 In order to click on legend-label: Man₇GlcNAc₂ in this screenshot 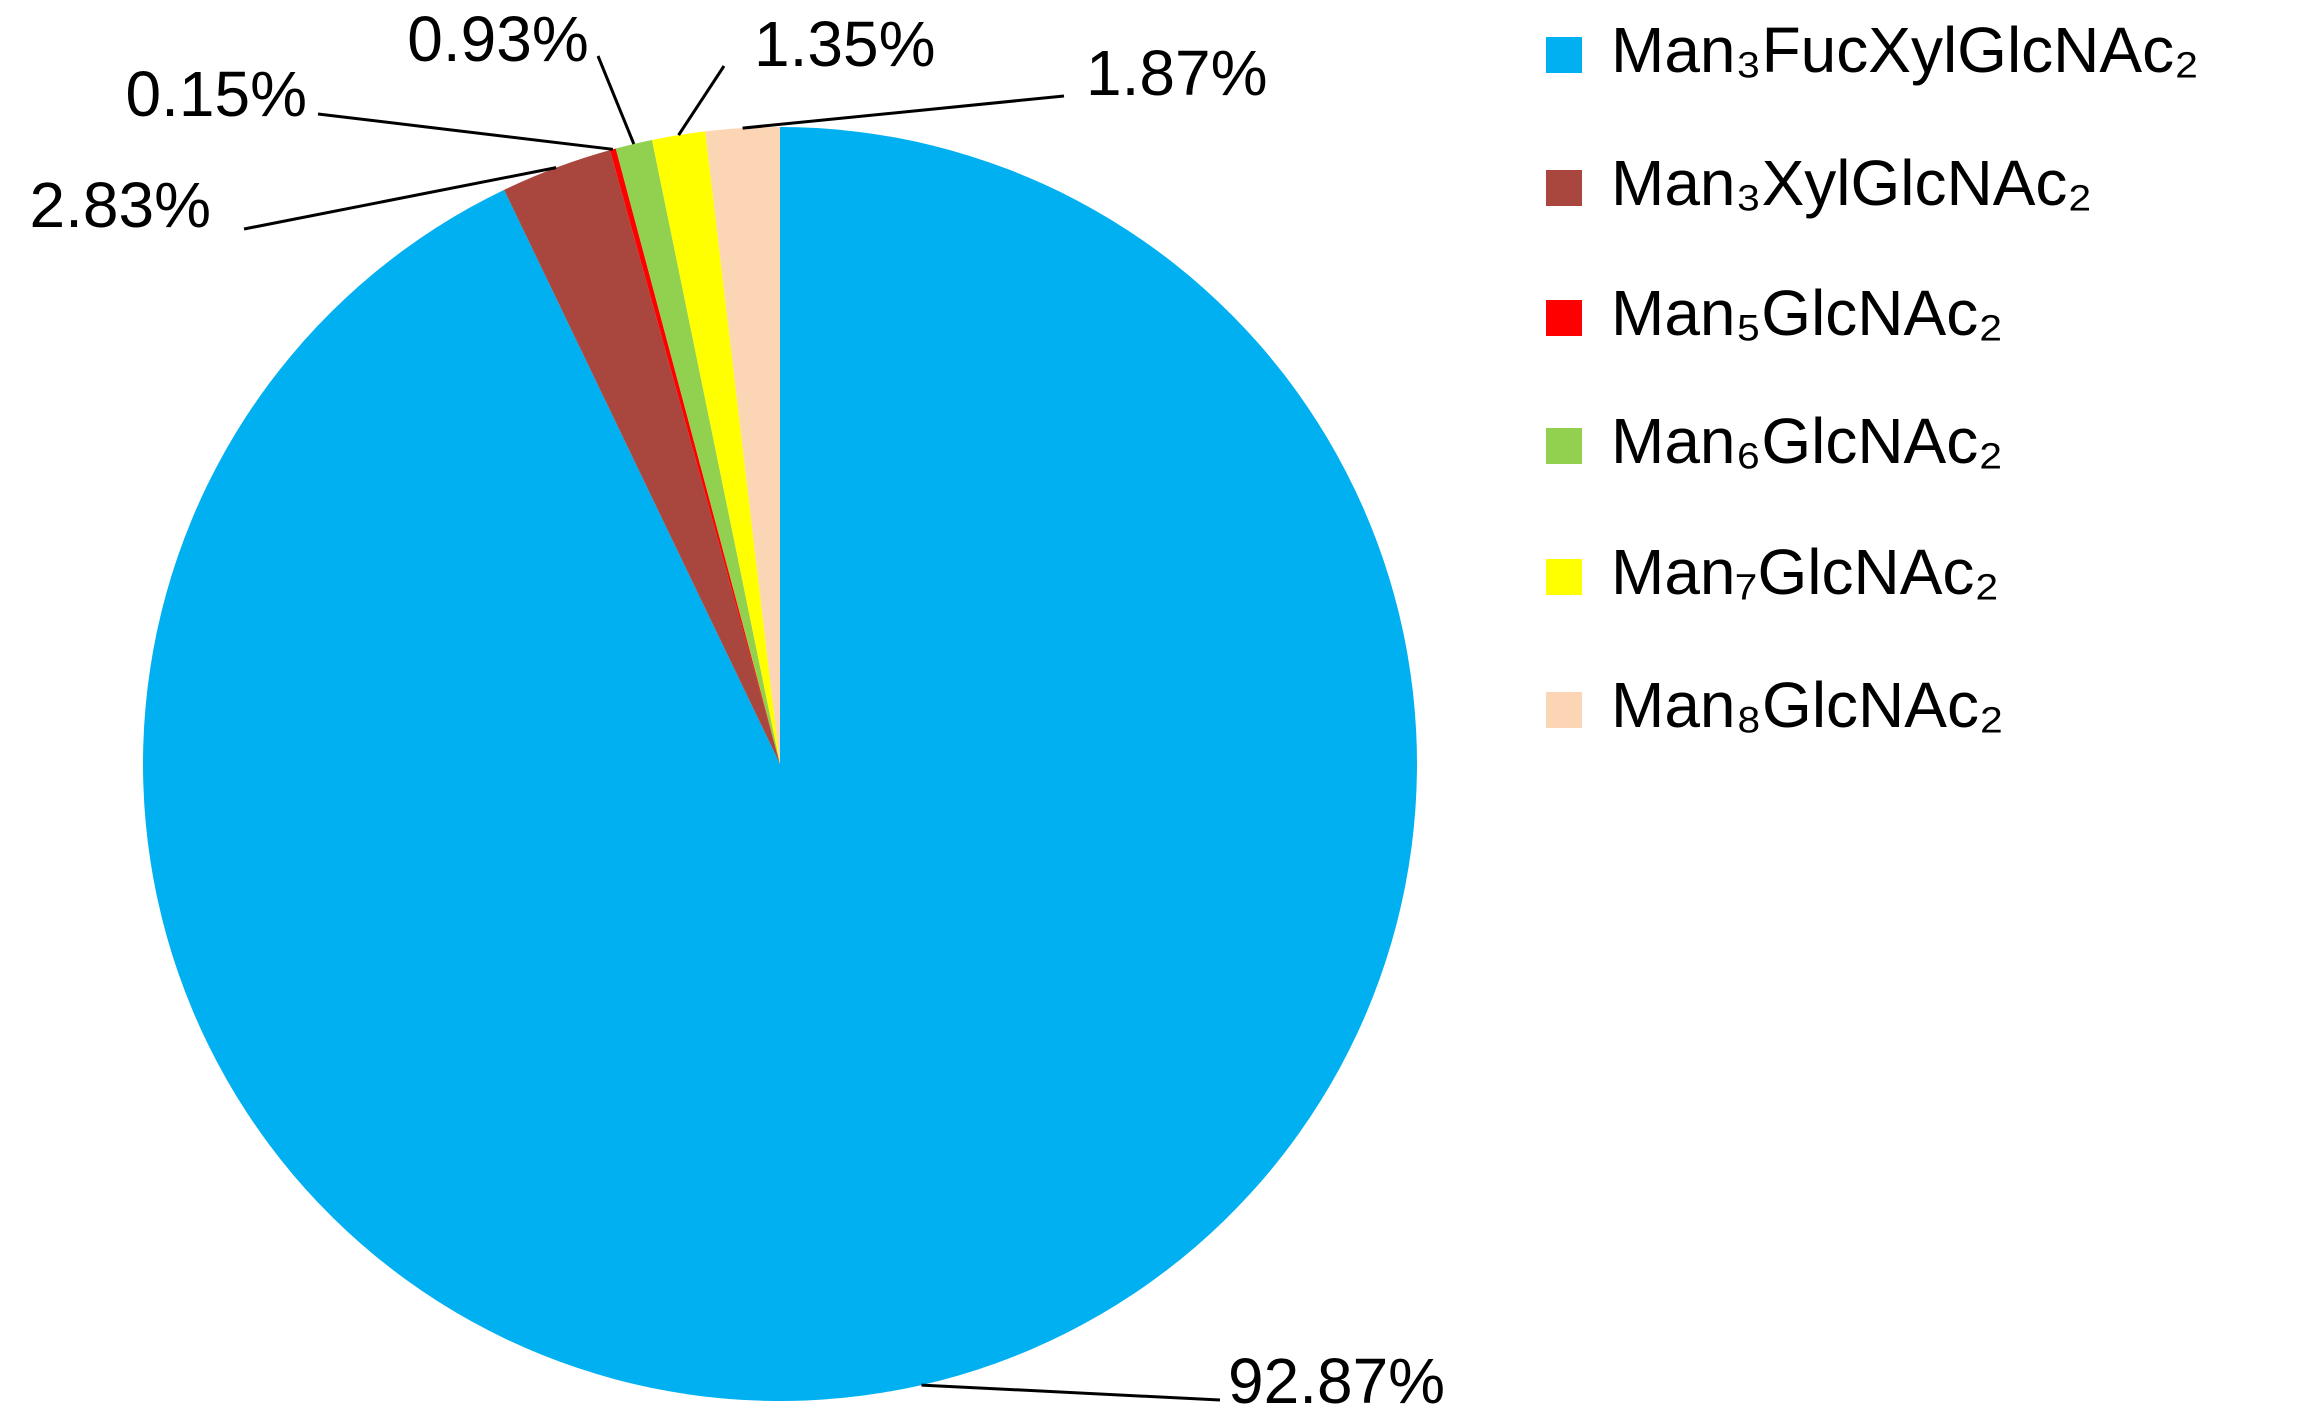, I will do `click(1805, 572)`.